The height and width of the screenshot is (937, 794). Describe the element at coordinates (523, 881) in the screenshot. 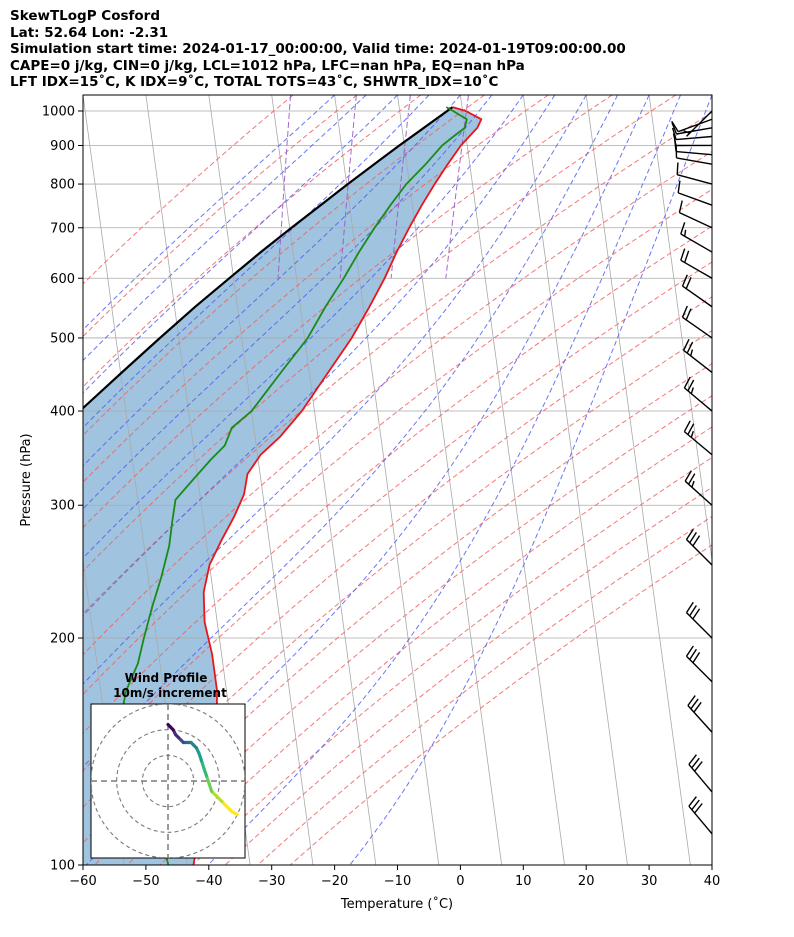

I see `x-tick-label: 10` at that location.